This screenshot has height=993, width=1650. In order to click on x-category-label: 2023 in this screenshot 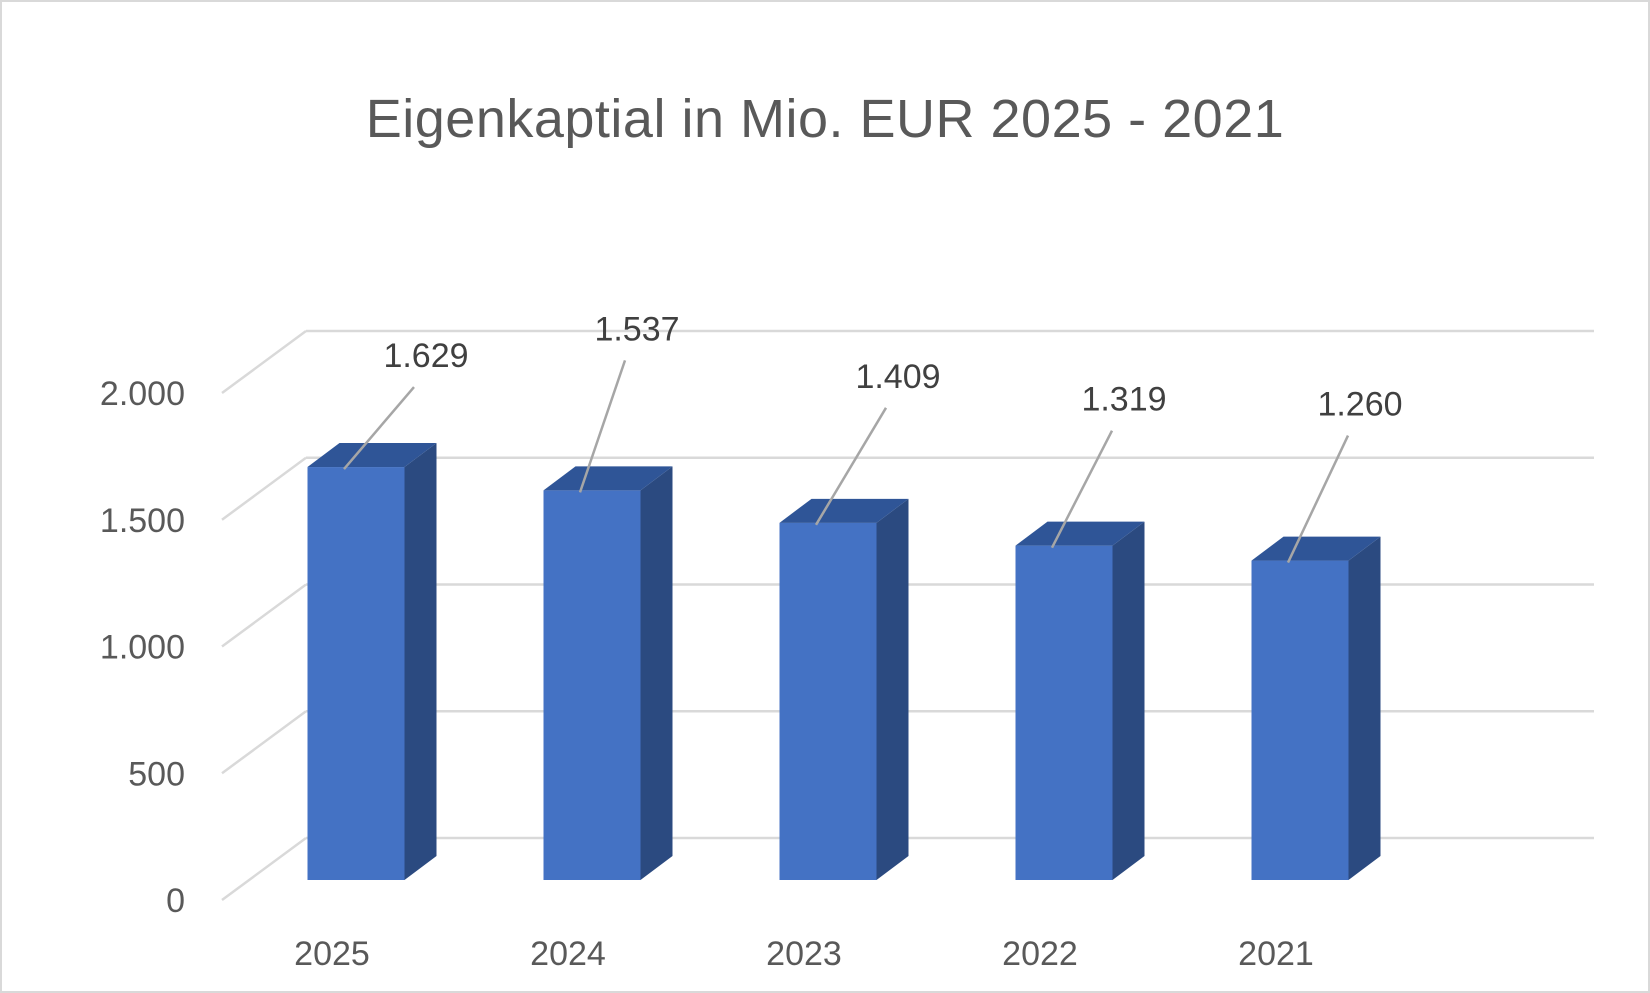, I will do `click(804, 954)`.